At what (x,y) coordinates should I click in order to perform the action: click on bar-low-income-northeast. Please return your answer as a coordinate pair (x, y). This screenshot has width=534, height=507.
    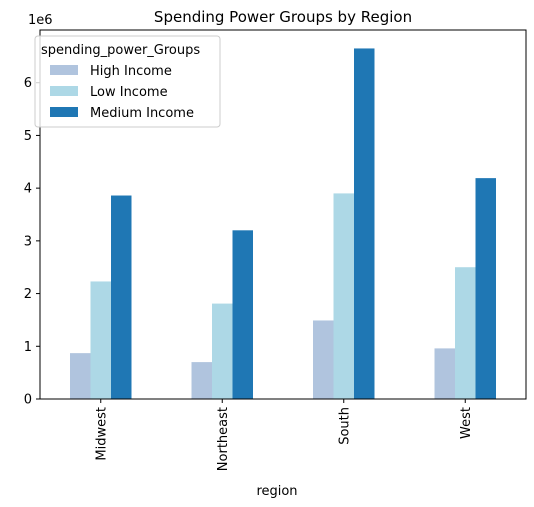
    Looking at the image, I should click on (222, 351).